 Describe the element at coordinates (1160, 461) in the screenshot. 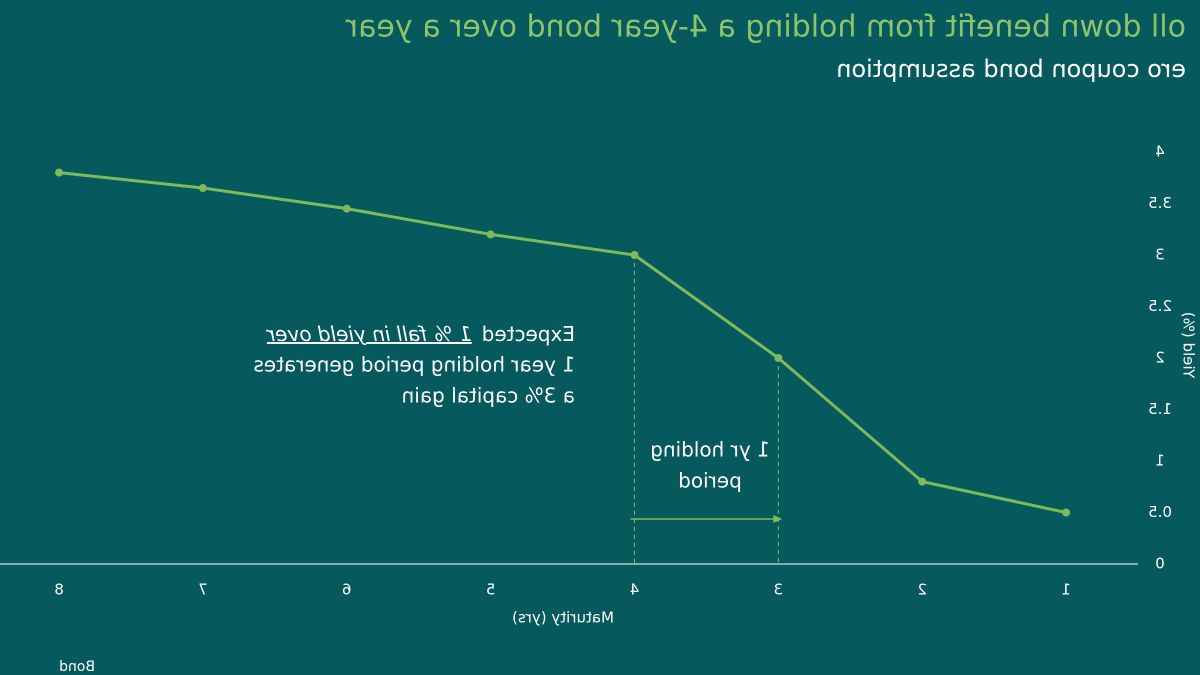

I see `y-tick-label: 1` at that location.